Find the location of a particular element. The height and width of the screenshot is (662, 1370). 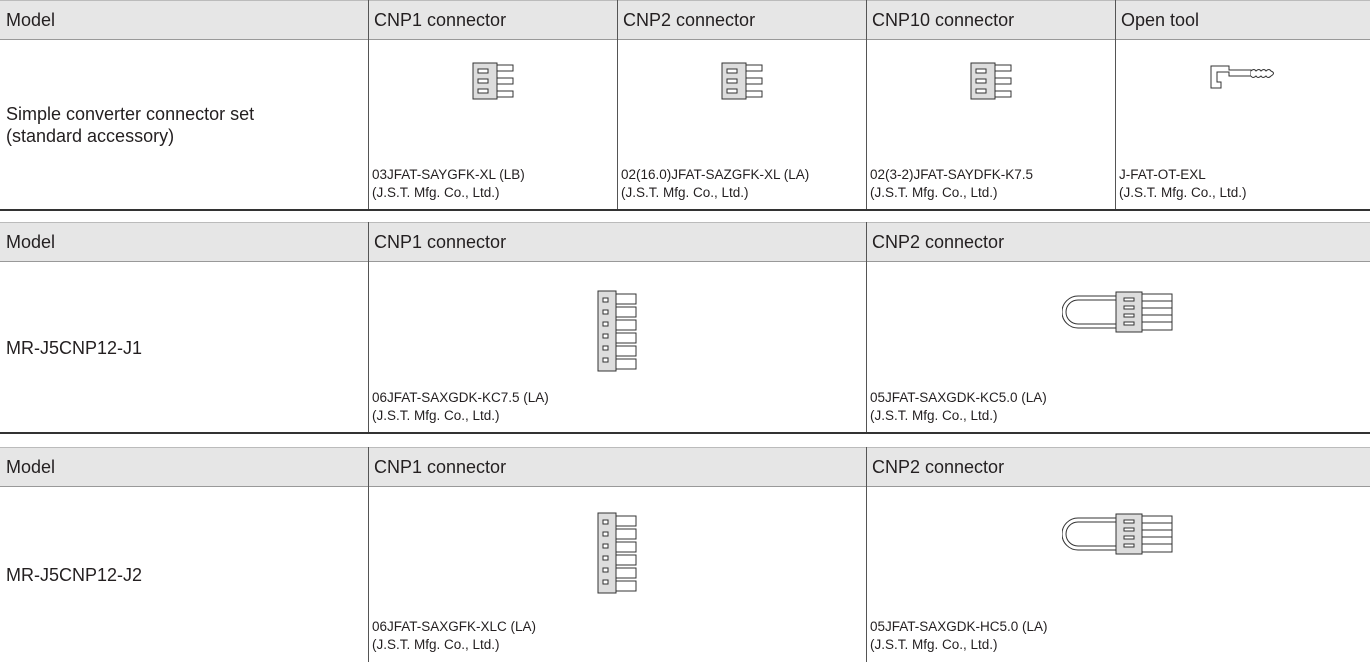

model-name: Simple converter connector set is located at coordinates (130, 114).